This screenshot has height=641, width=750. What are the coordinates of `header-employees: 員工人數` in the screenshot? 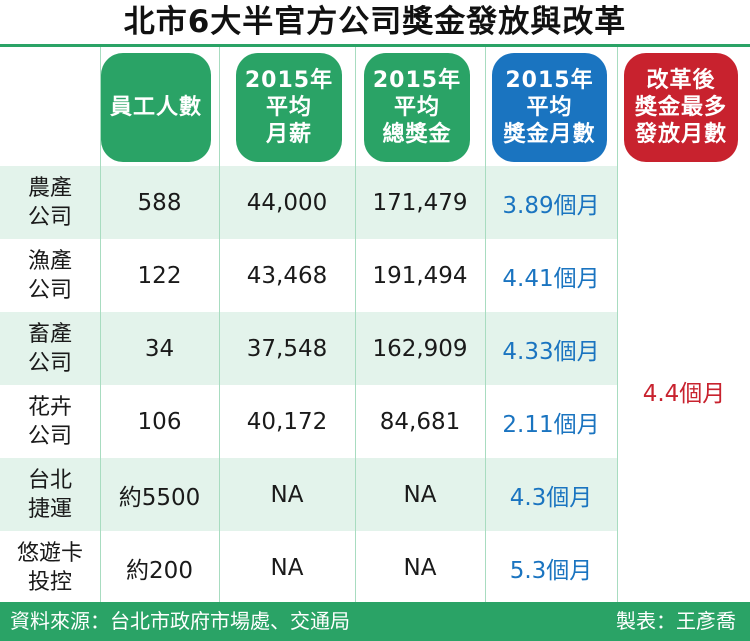 It's located at (156, 107).